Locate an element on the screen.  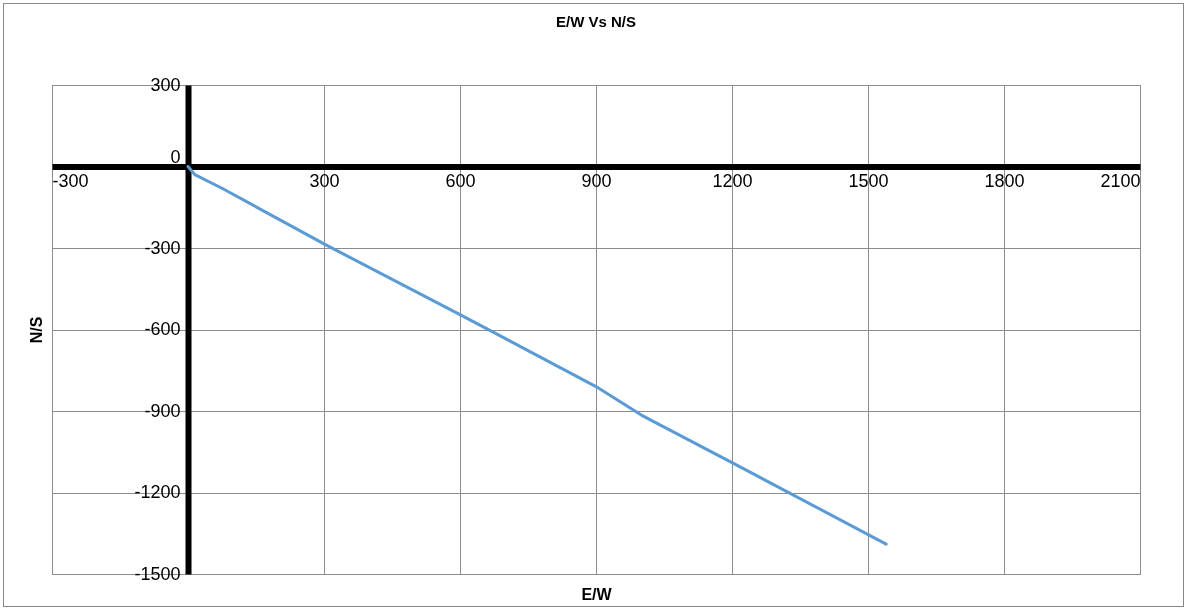
x-axis-title: E/W is located at coordinates (597, 594).